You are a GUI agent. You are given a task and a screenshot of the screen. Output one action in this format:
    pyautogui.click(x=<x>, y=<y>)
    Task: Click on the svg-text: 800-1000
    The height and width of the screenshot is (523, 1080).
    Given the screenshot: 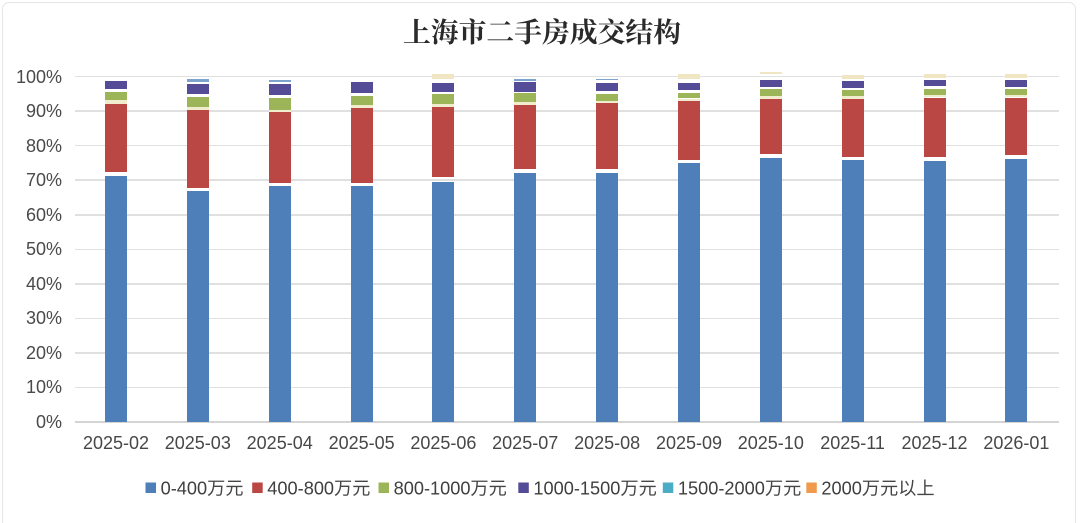 What is the action you would take?
    pyautogui.click(x=432, y=489)
    